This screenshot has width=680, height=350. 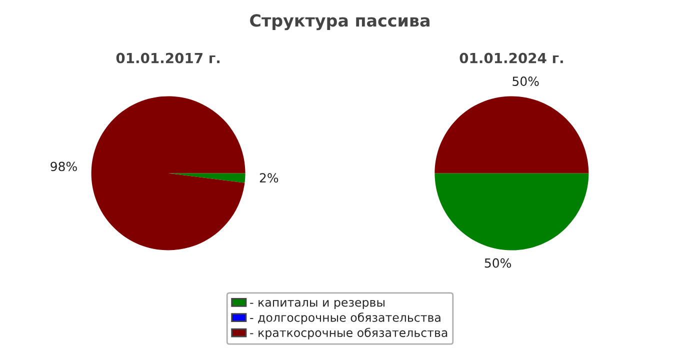 I want to click on legend-label: - долгосрочные обязательства, so click(x=345, y=318).